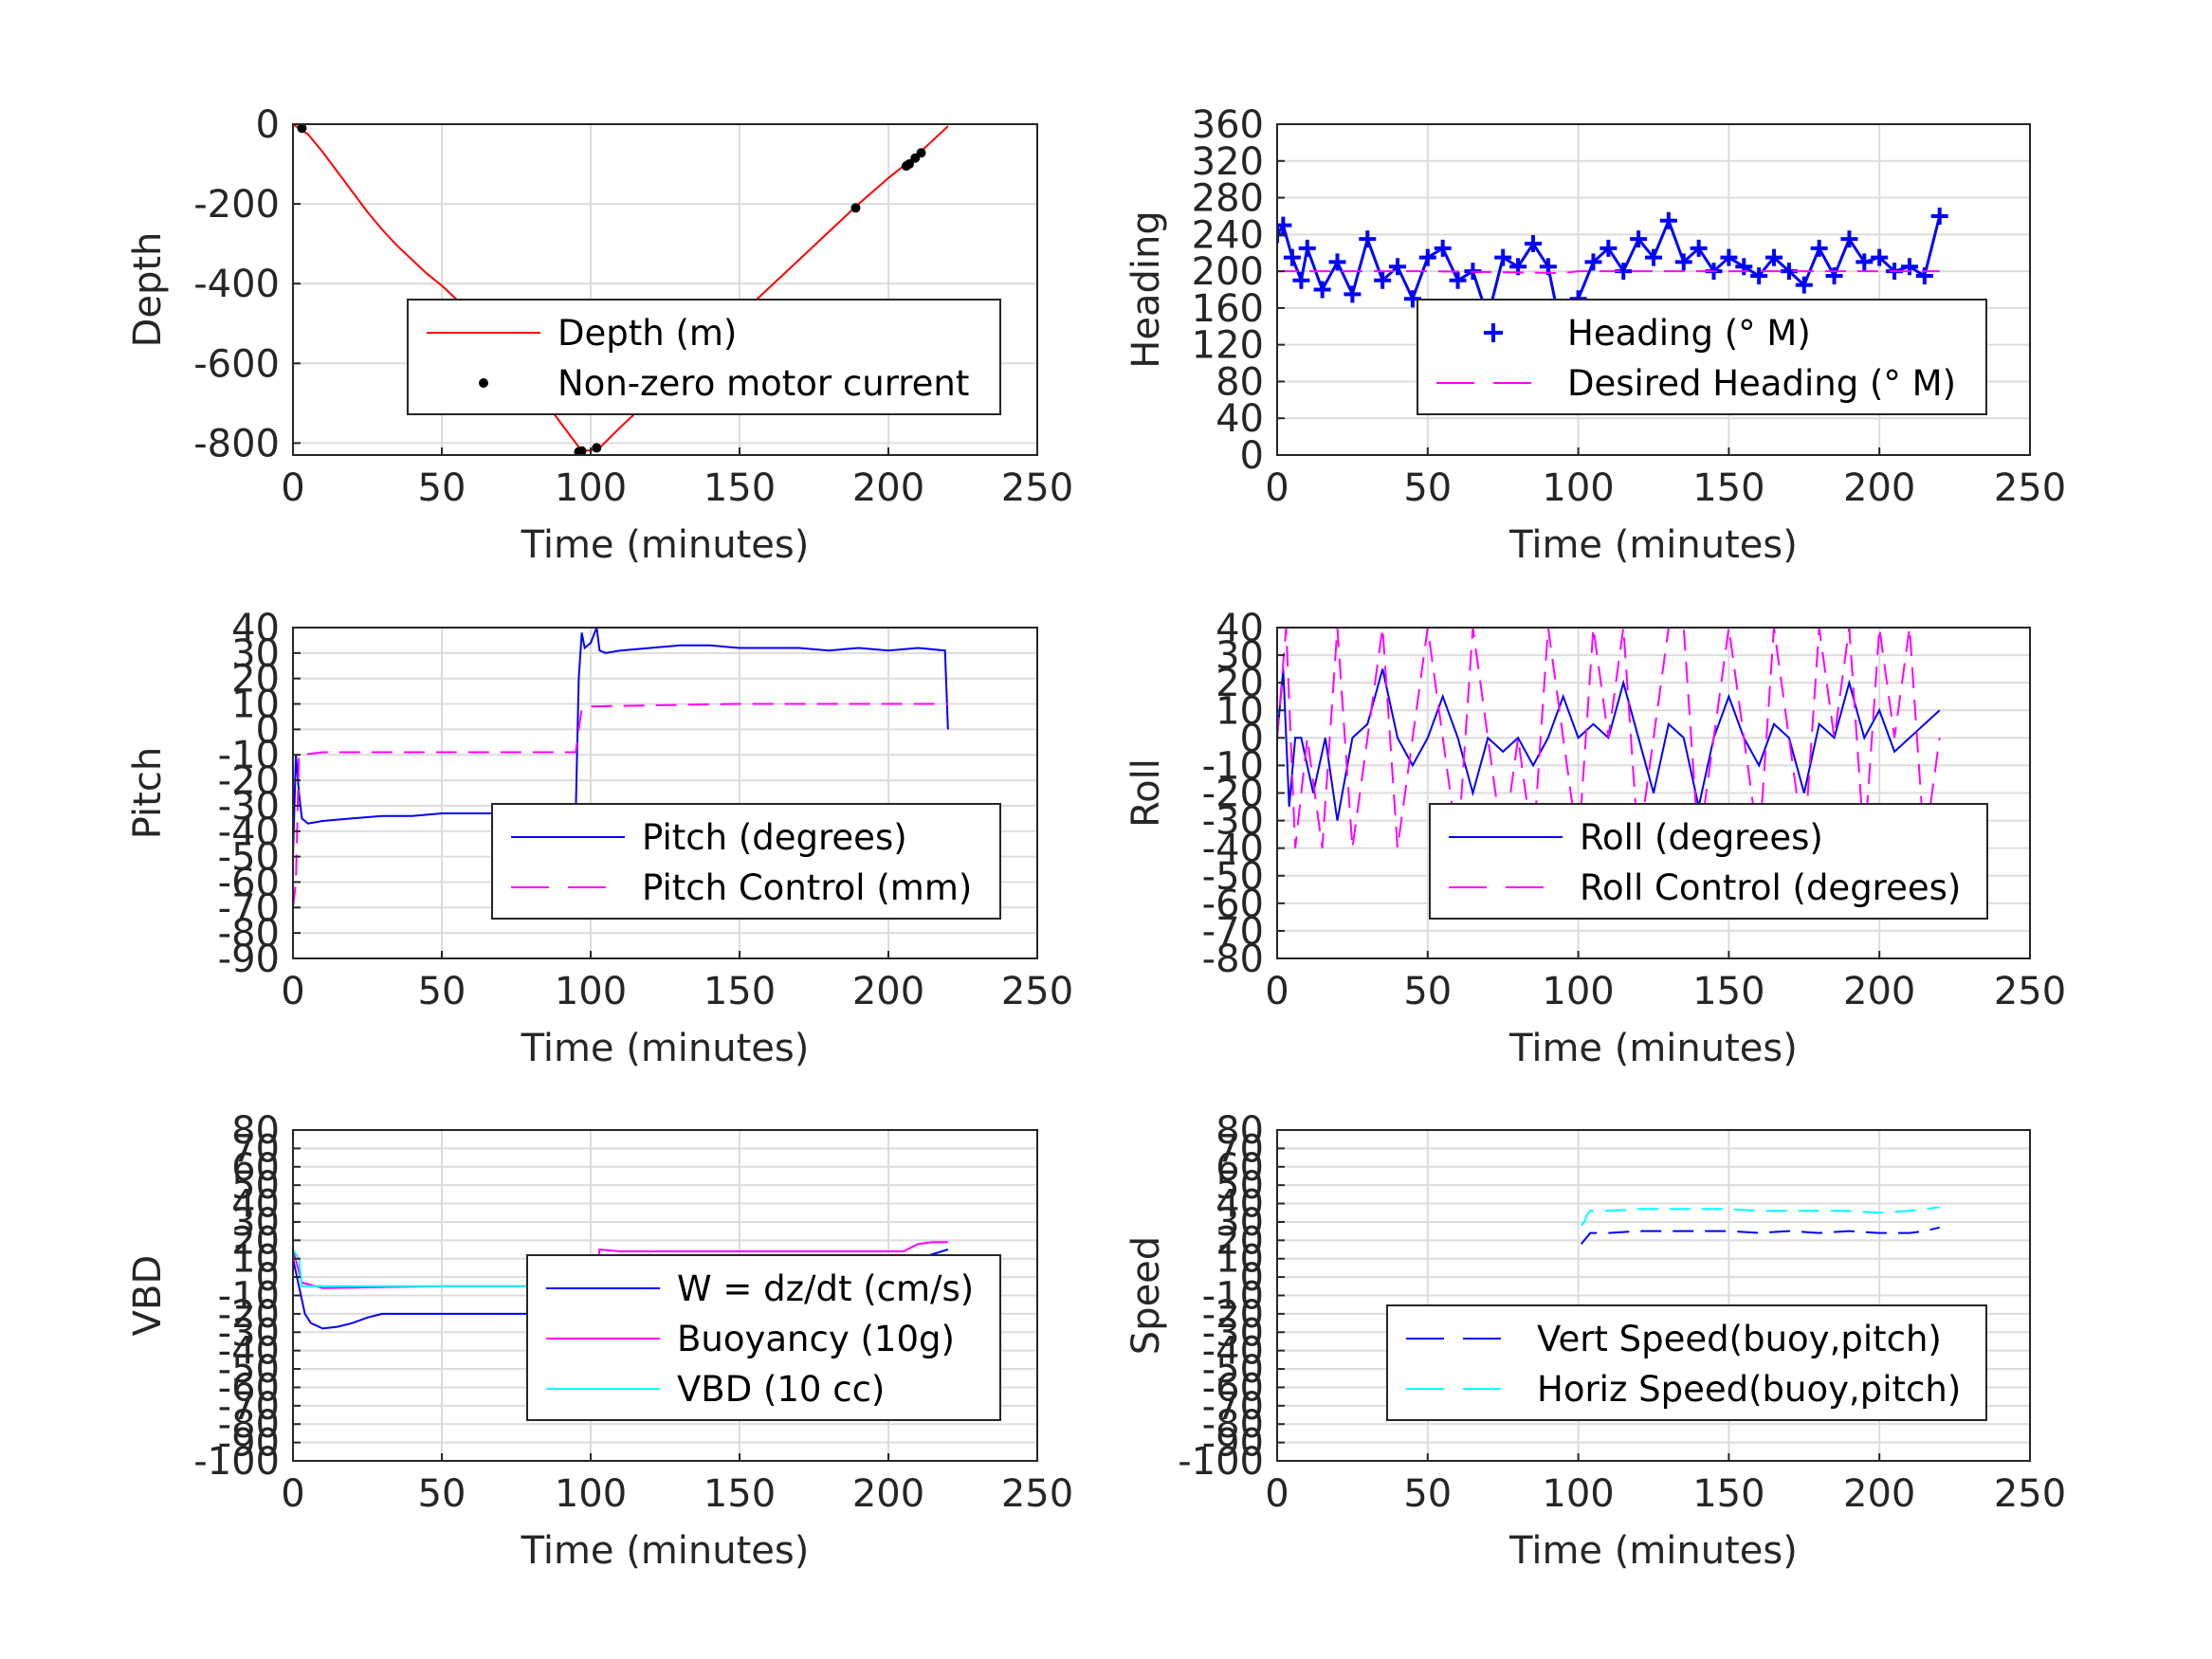  Describe the element at coordinates (1689, 333) in the screenshot. I see `legend-label: Heading (° M)` at that location.